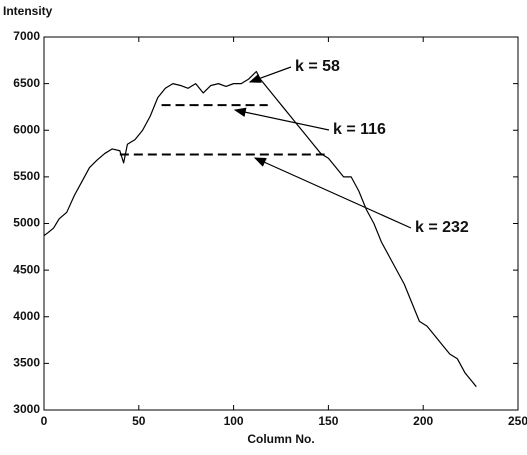 The height and width of the screenshot is (455, 527). Describe the element at coordinates (26, 269) in the screenshot. I see `y-tick-label: 4500` at that location.